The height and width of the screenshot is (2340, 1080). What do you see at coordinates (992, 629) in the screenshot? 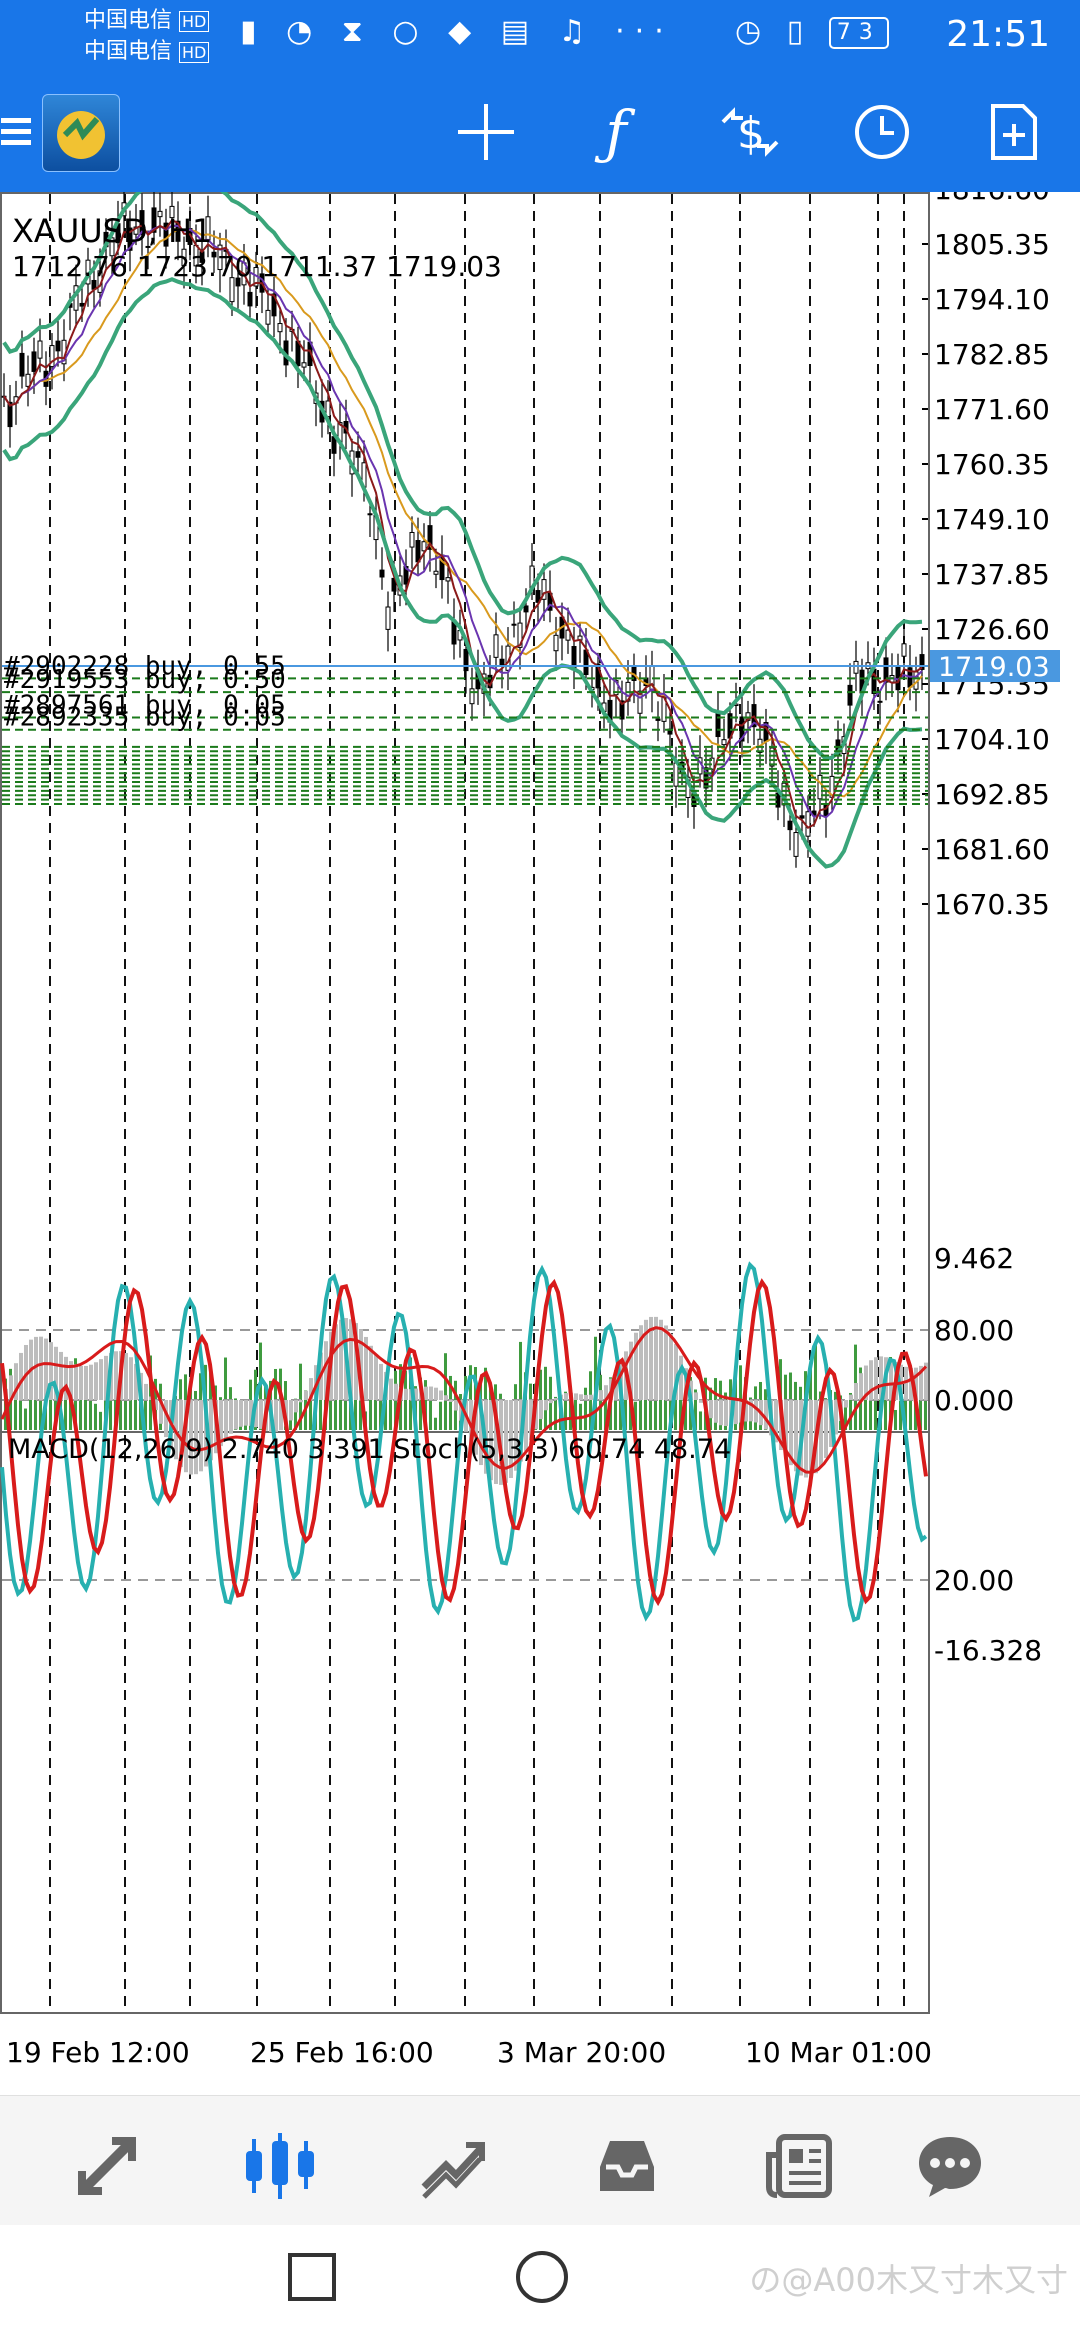
I see `price-axis-label: 1726.60` at bounding box center [992, 629].